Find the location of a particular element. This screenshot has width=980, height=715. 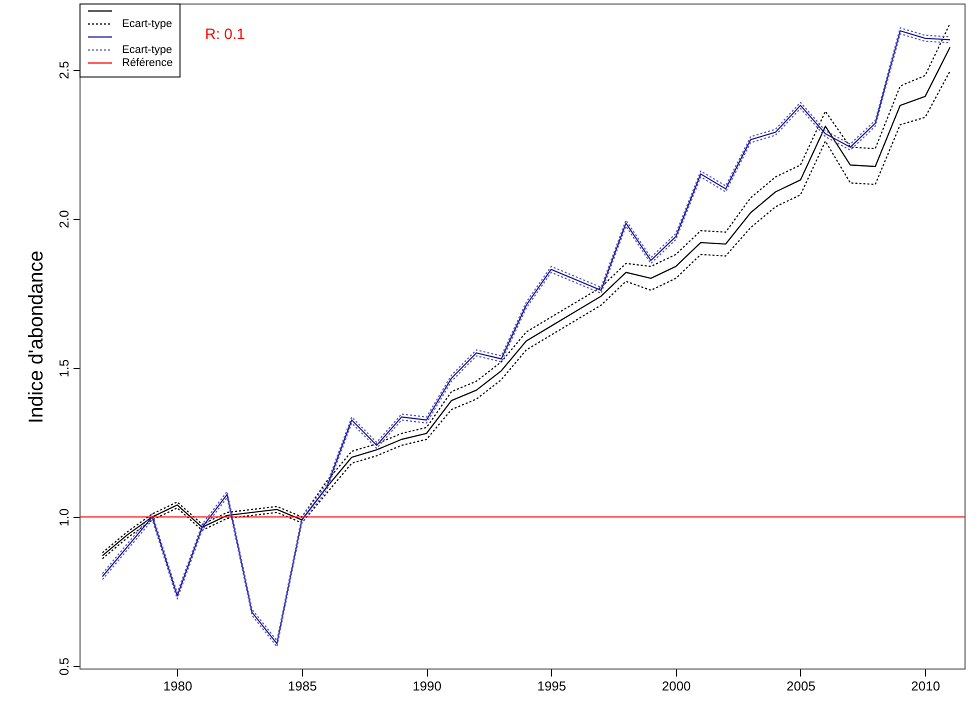

x-tick-label: 1980 is located at coordinates (177, 686).